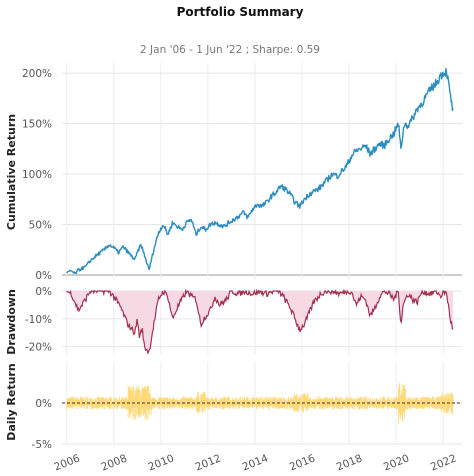  What do you see at coordinates (37, 74) in the screenshot?
I see `cum-ytick-label: 200%` at bounding box center [37, 74].